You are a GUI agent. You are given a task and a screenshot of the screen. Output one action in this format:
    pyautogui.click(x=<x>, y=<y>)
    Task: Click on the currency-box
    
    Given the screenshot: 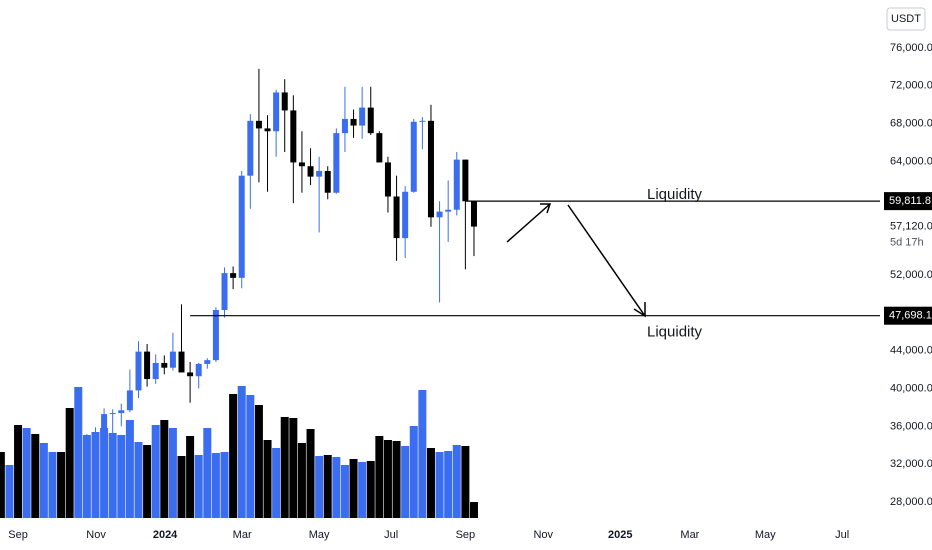 What is the action you would take?
    pyautogui.click(x=906, y=19)
    